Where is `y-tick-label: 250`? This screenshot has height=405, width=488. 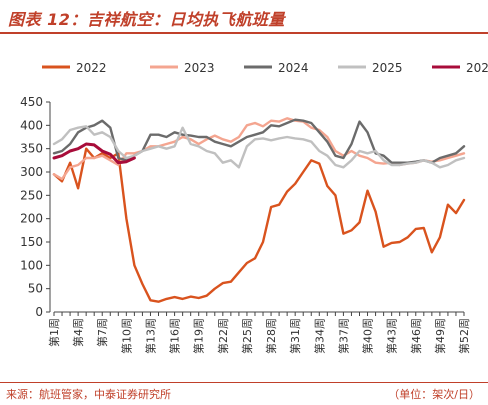 y-tick-label: 250 is located at coordinates (31, 195).